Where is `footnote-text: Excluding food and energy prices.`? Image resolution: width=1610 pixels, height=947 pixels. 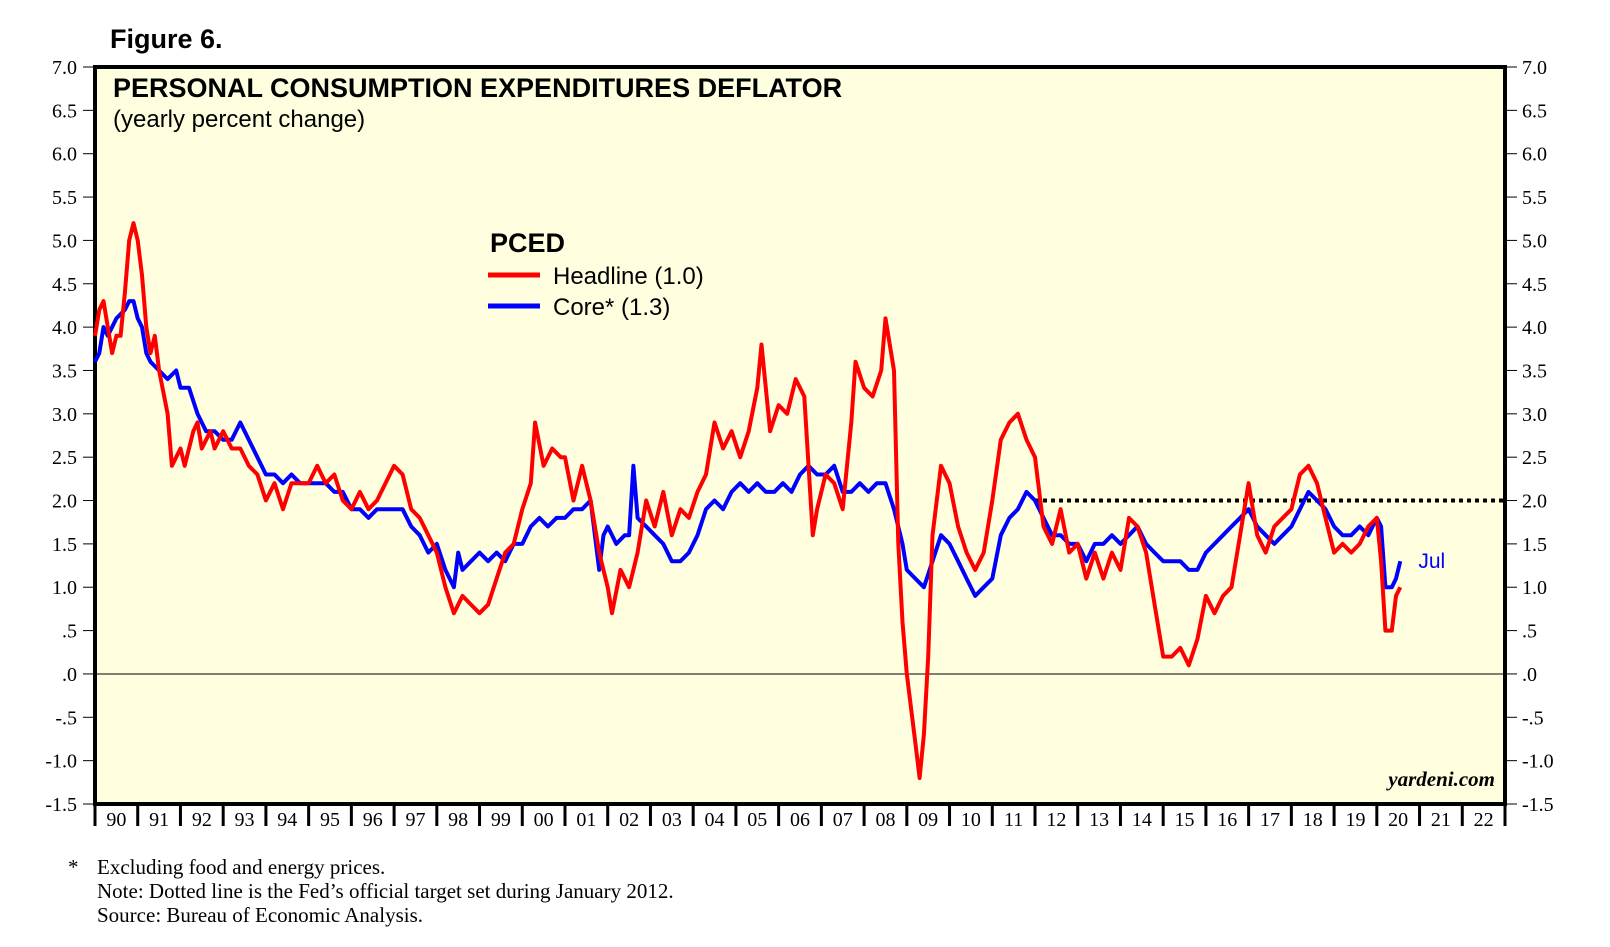 footnote-text: Excluding food and energy prices. is located at coordinates (241, 867).